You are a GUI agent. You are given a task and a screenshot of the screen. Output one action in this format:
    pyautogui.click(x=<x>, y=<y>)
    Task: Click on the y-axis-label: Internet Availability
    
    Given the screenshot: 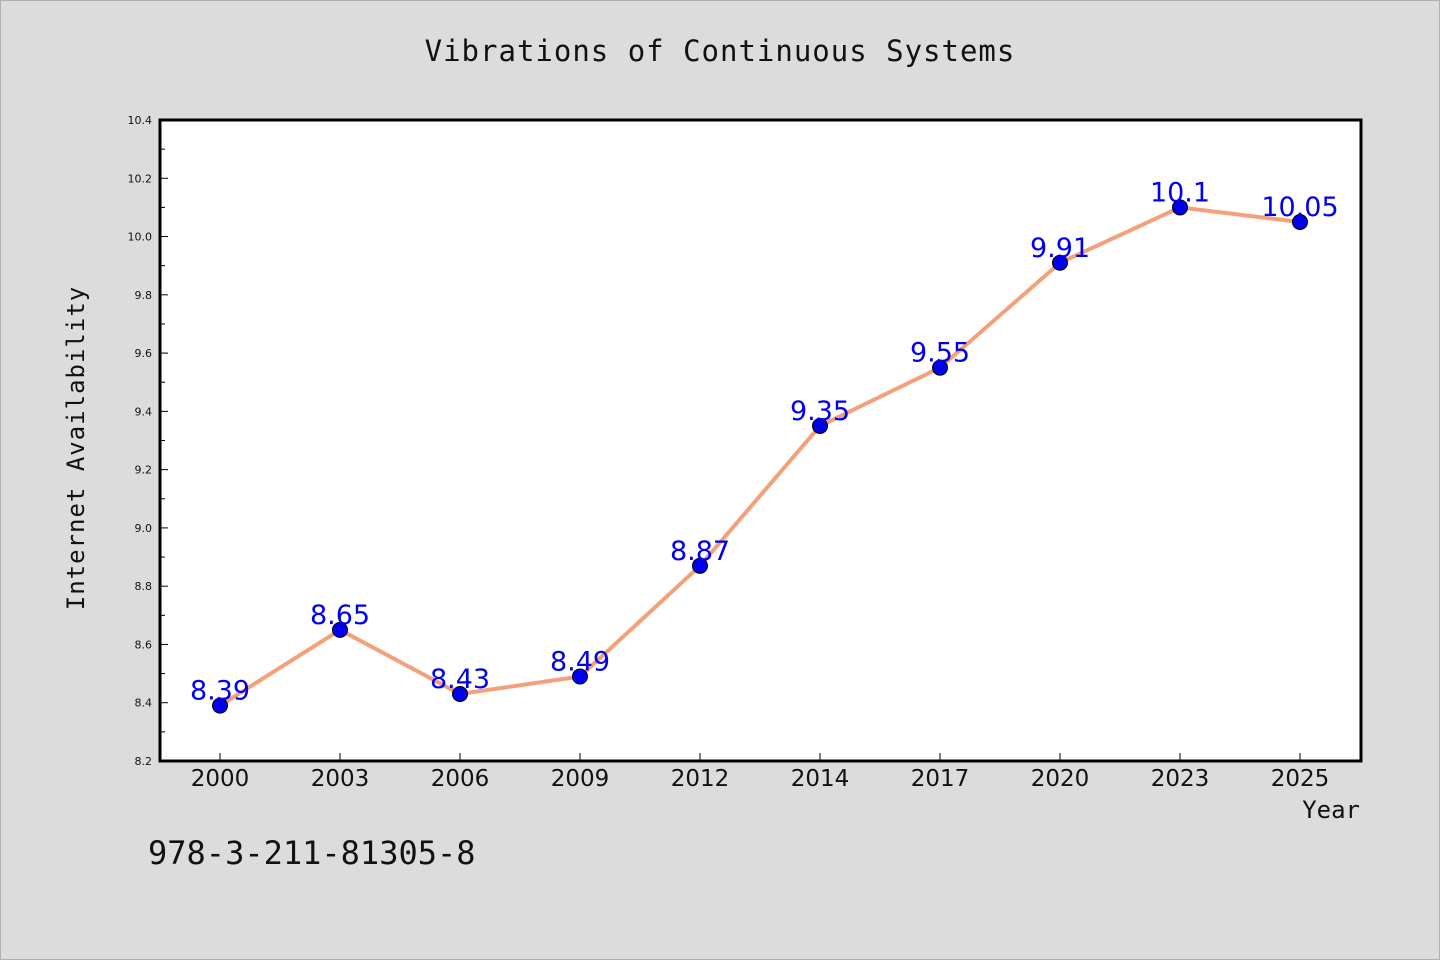 What is the action you would take?
    pyautogui.click(x=76, y=448)
    